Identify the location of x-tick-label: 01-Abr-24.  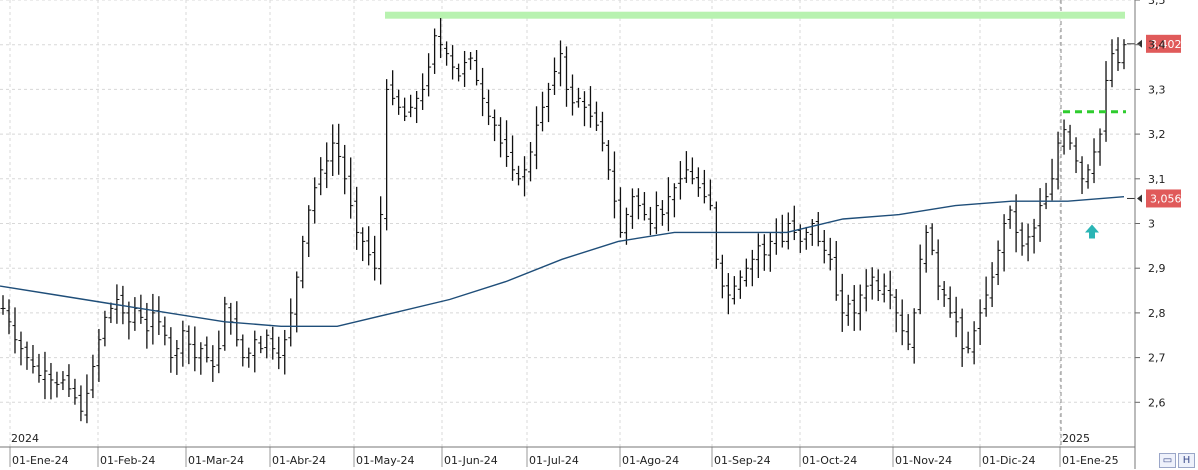
(299, 460).